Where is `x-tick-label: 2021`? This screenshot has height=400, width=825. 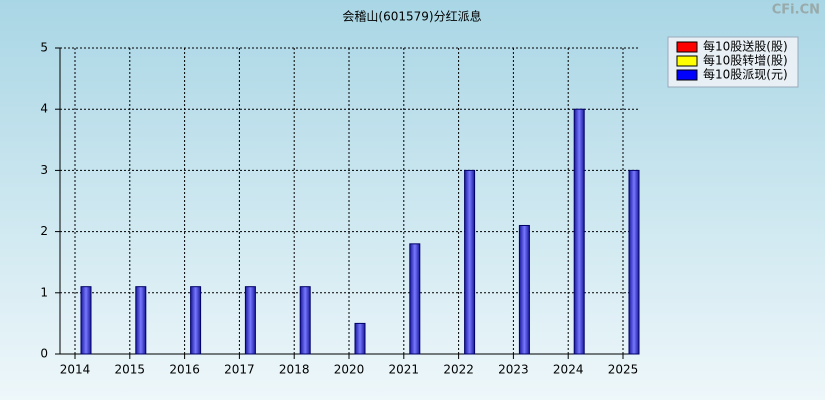 x-tick-label: 2021 is located at coordinates (404, 370).